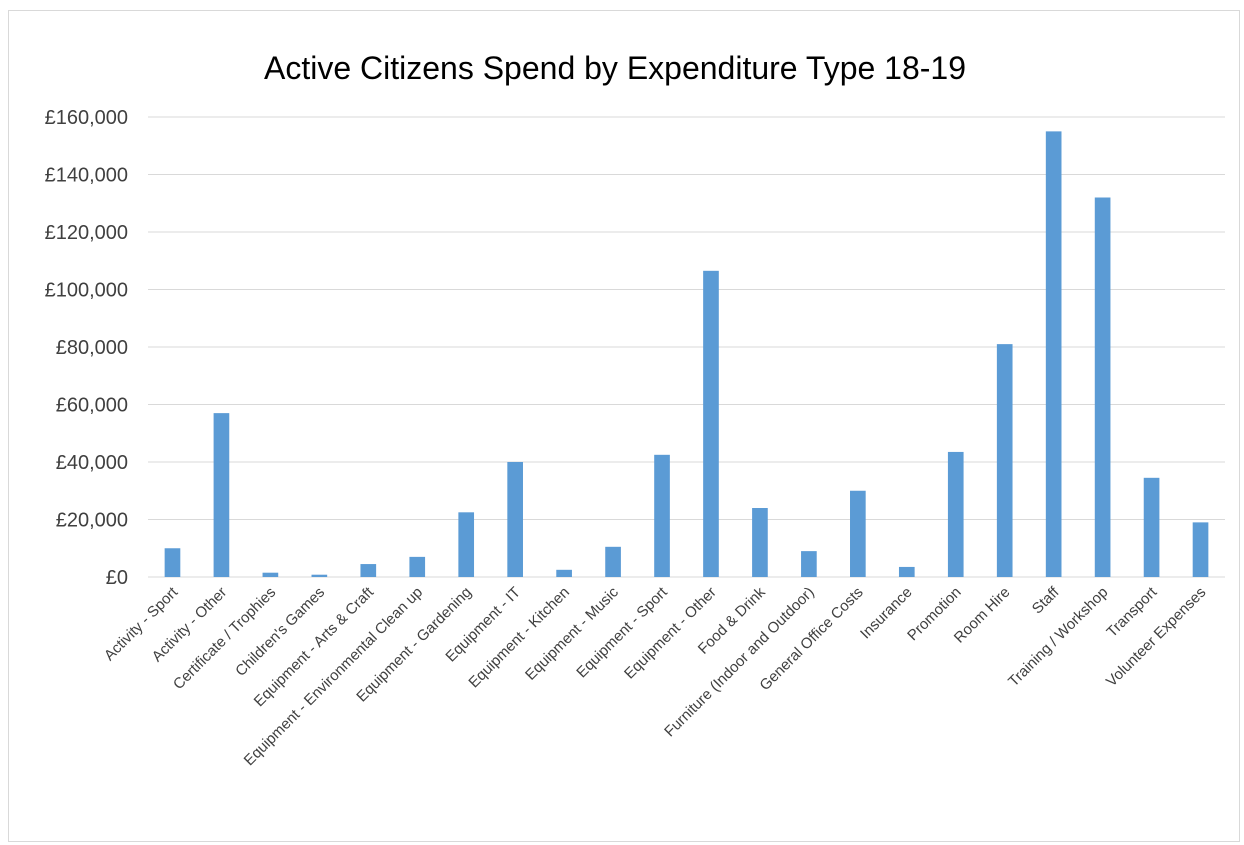 This screenshot has width=1244, height=845. What do you see at coordinates (572, 633) in the screenshot?
I see `x-category-label: Equipment - Music` at bounding box center [572, 633].